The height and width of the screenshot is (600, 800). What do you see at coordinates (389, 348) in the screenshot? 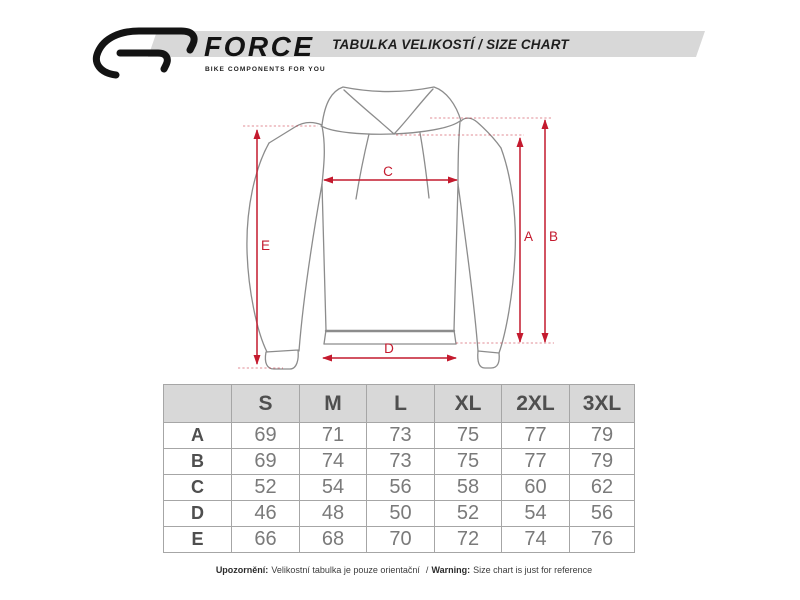
I see `dimension-label-d: D` at bounding box center [389, 348].